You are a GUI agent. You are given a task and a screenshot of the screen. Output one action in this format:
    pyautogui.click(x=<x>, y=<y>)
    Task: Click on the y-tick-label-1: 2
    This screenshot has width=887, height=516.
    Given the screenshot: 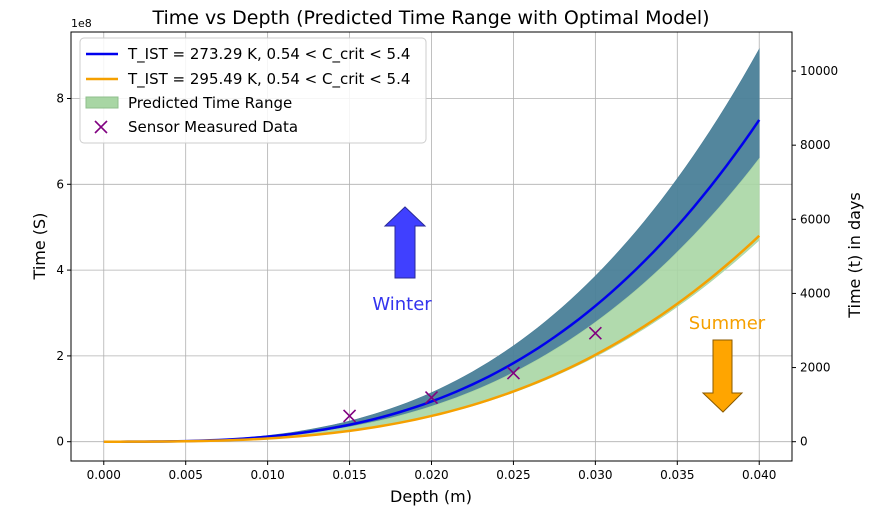 What is the action you would take?
    pyautogui.click(x=60, y=356)
    